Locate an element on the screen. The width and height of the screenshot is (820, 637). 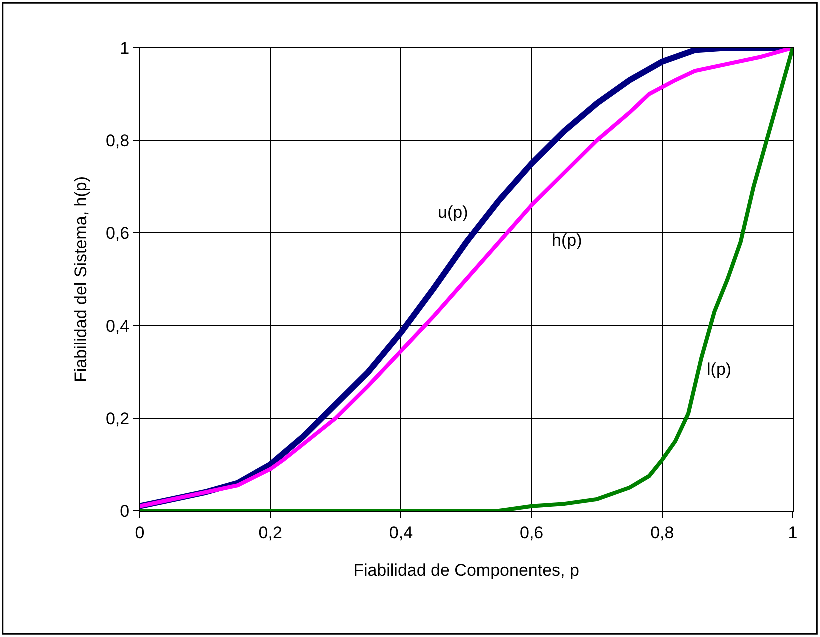
y-tick-label: 0,4 is located at coordinates (118, 326).